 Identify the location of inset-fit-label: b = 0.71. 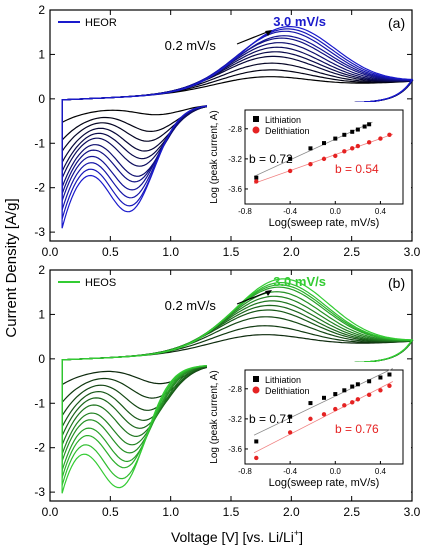
(271, 419).